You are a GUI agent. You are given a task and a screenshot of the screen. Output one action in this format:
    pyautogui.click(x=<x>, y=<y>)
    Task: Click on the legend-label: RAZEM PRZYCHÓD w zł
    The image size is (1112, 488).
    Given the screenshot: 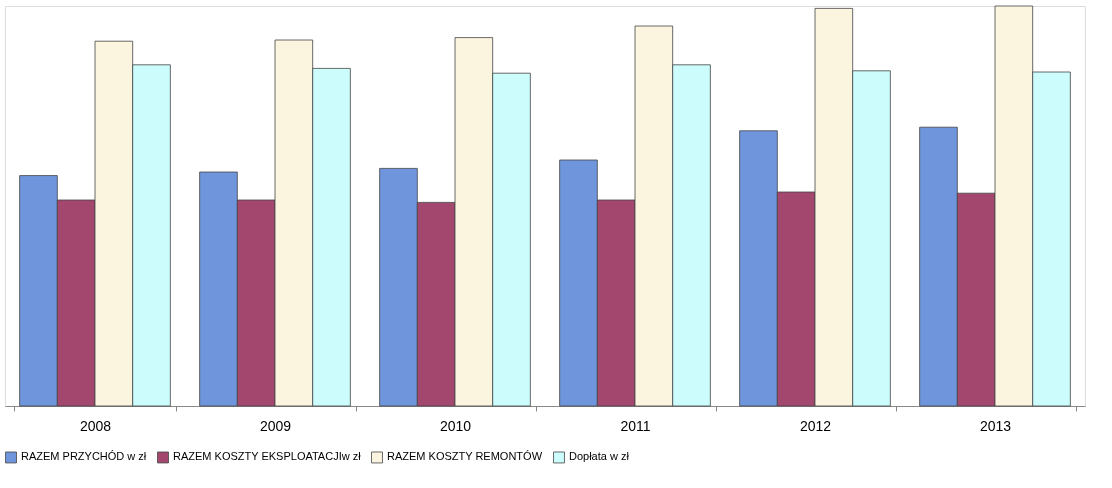 What is the action you would take?
    pyautogui.click(x=84, y=456)
    